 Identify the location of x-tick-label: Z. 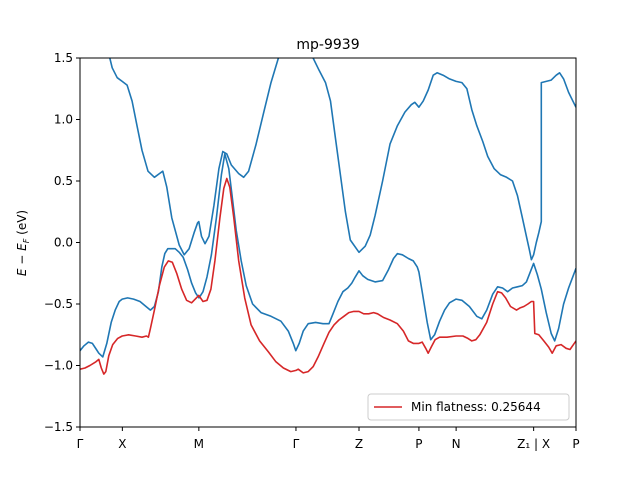
(359, 444).